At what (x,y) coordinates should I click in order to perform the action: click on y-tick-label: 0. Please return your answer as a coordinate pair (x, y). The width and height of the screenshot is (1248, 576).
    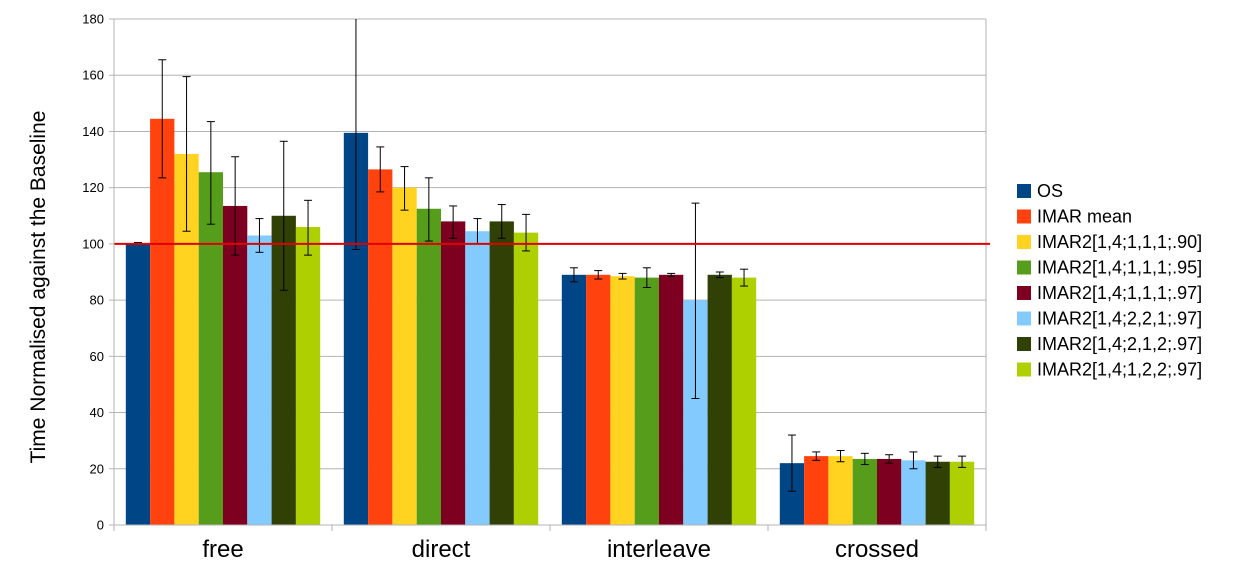
    Looking at the image, I should click on (100, 525).